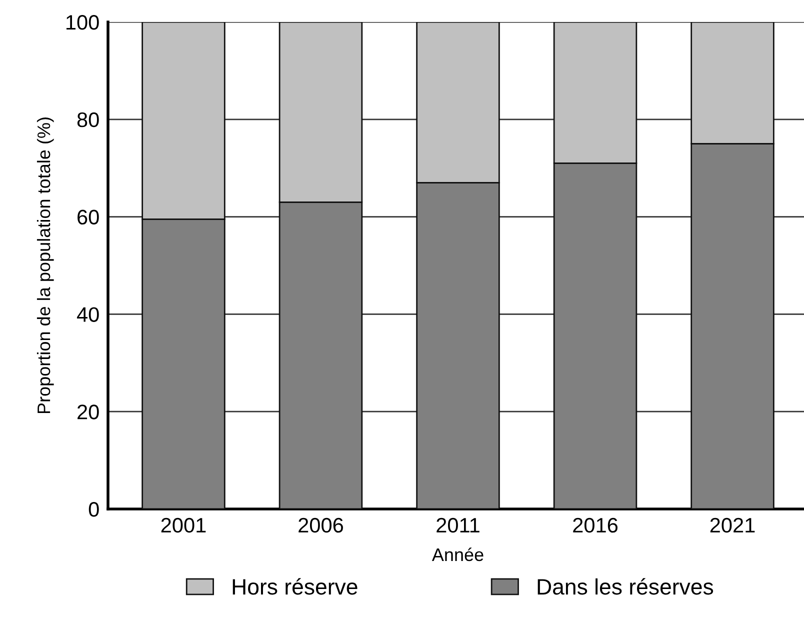  Describe the element at coordinates (595, 525) in the screenshot. I see `x-tick-label: 2016` at that location.